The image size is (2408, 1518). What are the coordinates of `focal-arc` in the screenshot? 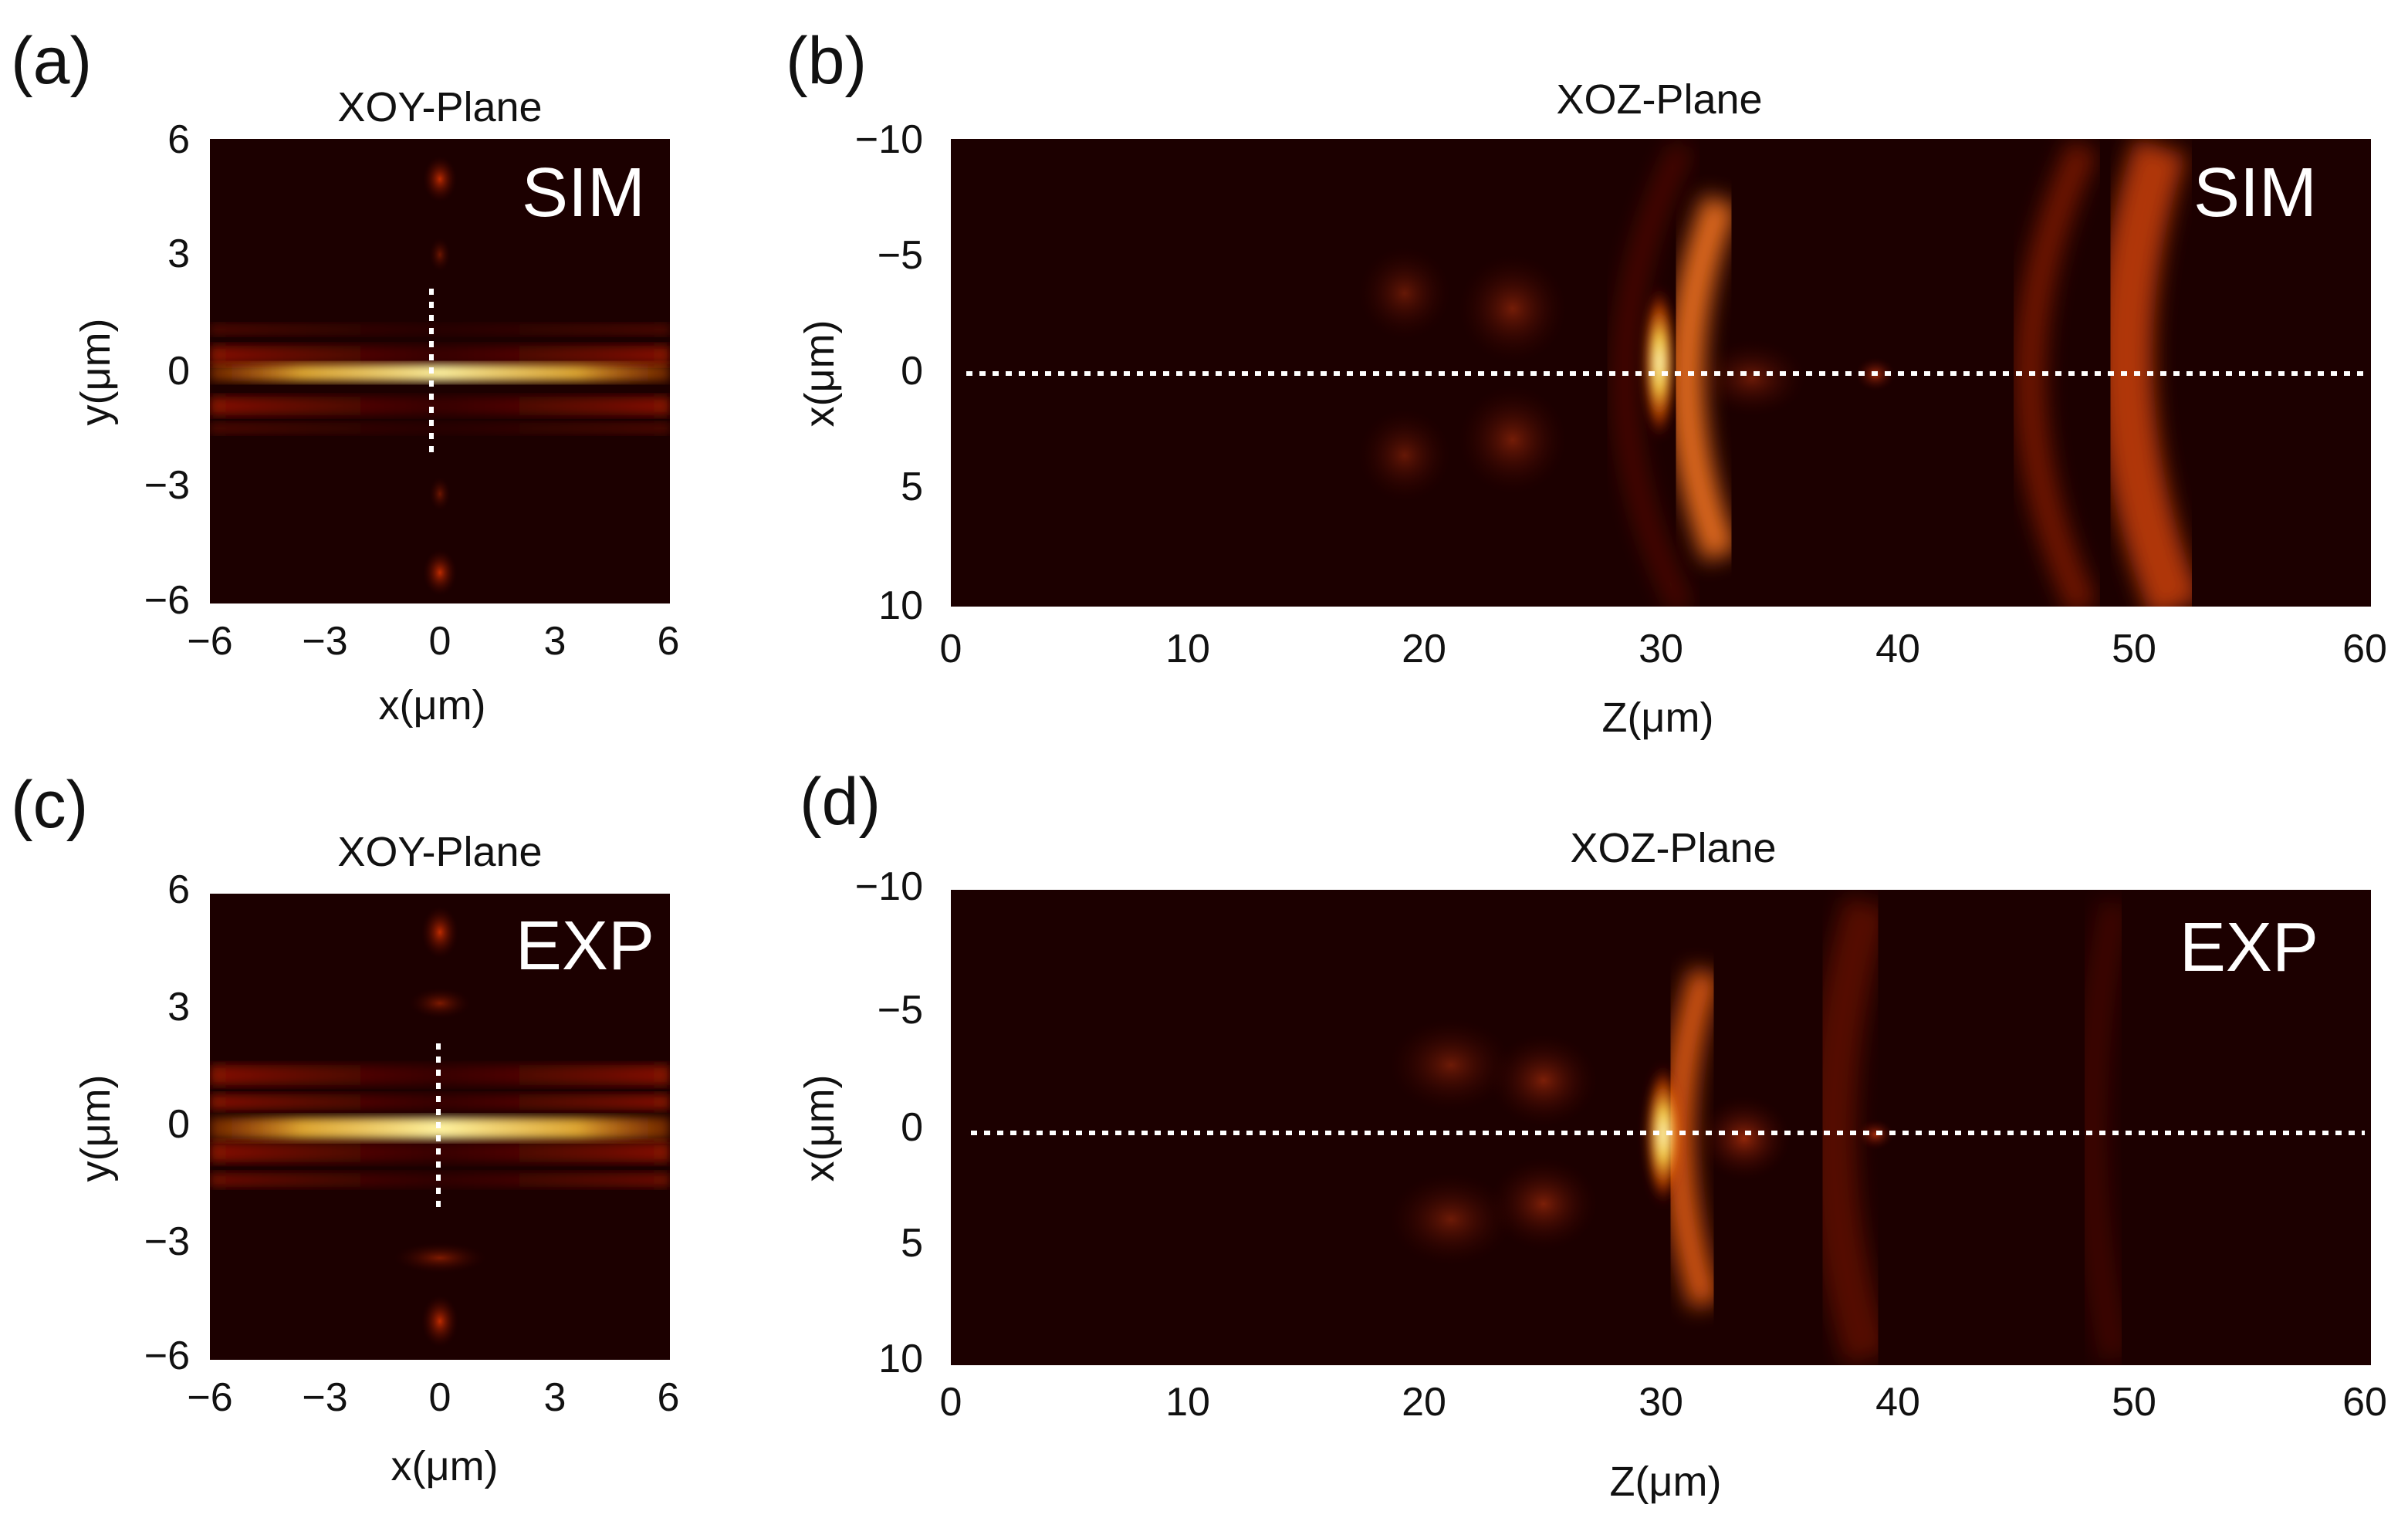 It's located at (1703, 378).